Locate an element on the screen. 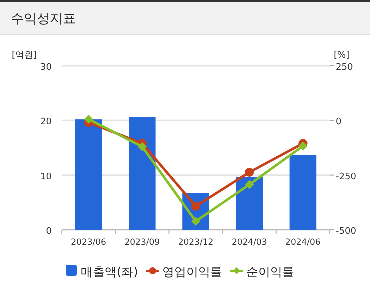  legend-label: 순이익률 is located at coordinates (270, 272).